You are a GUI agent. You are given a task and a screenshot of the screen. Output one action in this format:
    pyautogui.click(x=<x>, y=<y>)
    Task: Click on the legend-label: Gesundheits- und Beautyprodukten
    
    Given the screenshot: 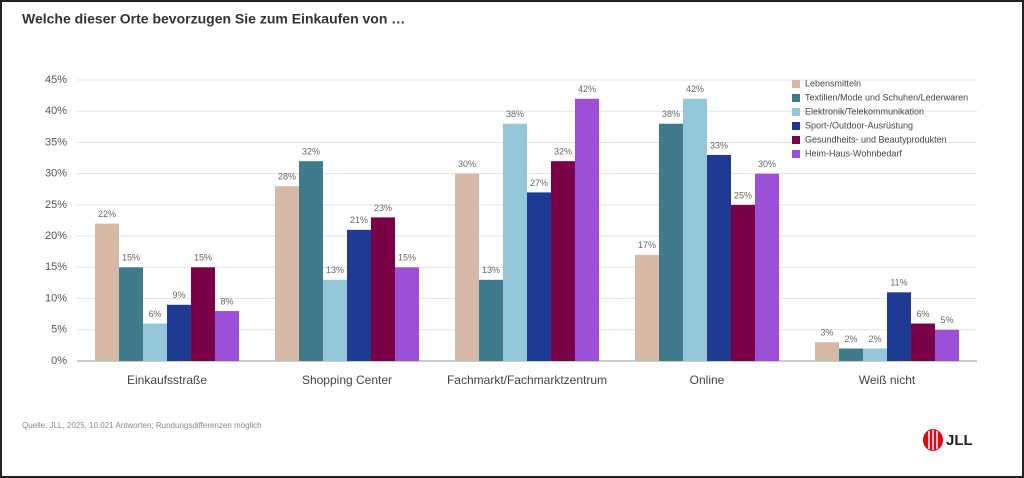 What is the action you would take?
    pyautogui.click(x=876, y=139)
    